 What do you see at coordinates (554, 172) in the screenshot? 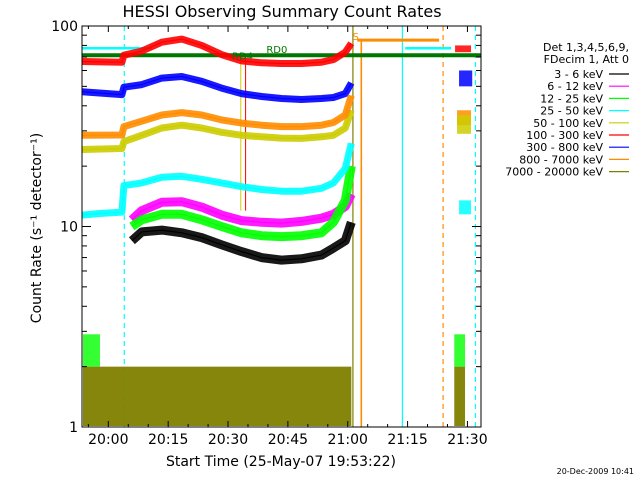
I see `legend-entry-label: 7000 - 20000 keV` at bounding box center [554, 172].